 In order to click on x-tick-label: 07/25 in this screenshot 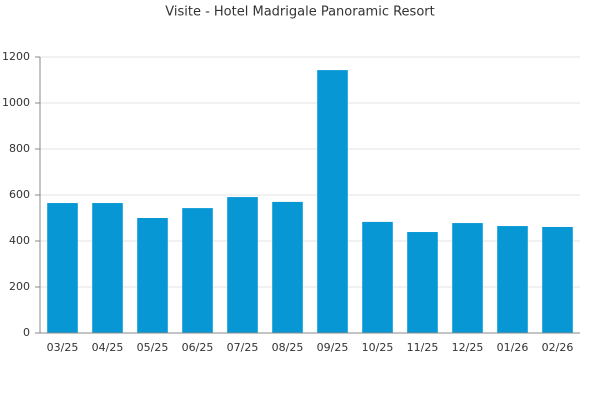, I will do `click(243, 347)`.